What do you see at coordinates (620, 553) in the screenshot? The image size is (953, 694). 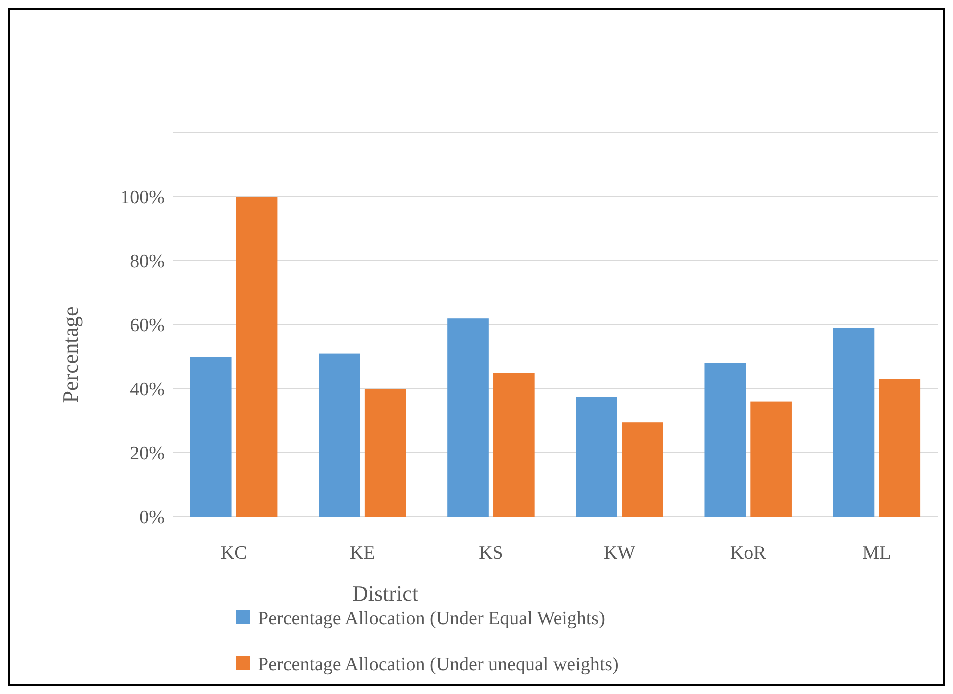 I see `x-tick-label: KW` at bounding box center [620, 553].